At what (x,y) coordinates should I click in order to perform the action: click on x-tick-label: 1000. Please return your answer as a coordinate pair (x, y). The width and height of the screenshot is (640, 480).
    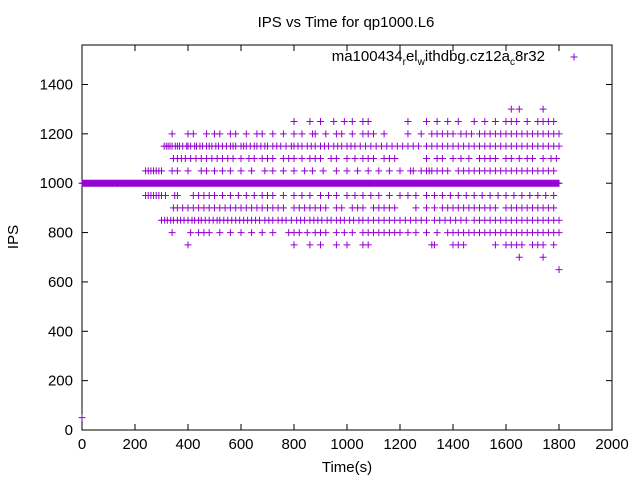
    Looking at the image, I should click on (346, 444).